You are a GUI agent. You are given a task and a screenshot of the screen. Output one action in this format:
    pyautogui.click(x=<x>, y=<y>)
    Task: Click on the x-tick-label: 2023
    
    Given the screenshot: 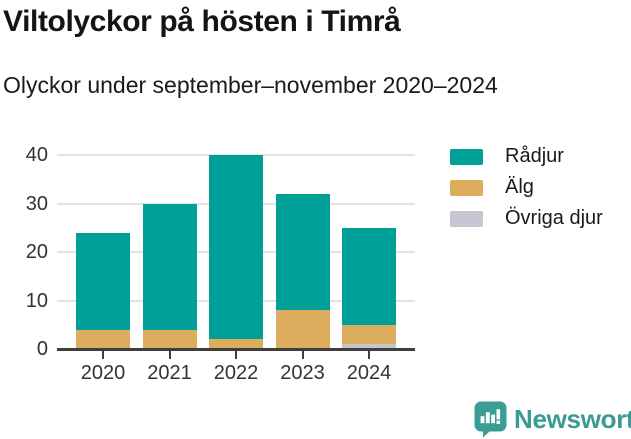 What is the action you would take?
    pyautogui.click(x=302, y=373)
    